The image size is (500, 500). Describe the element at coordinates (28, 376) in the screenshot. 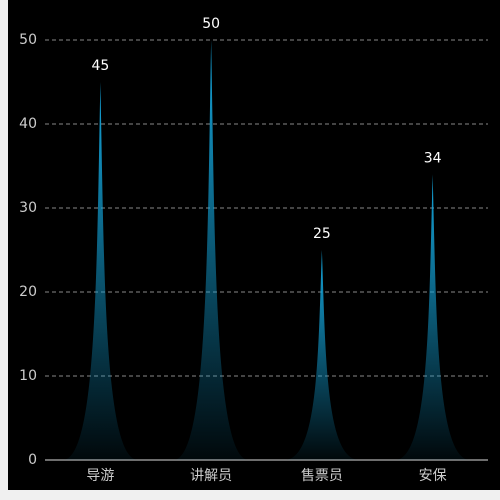

I see `y-tick-label: 10` at that location.